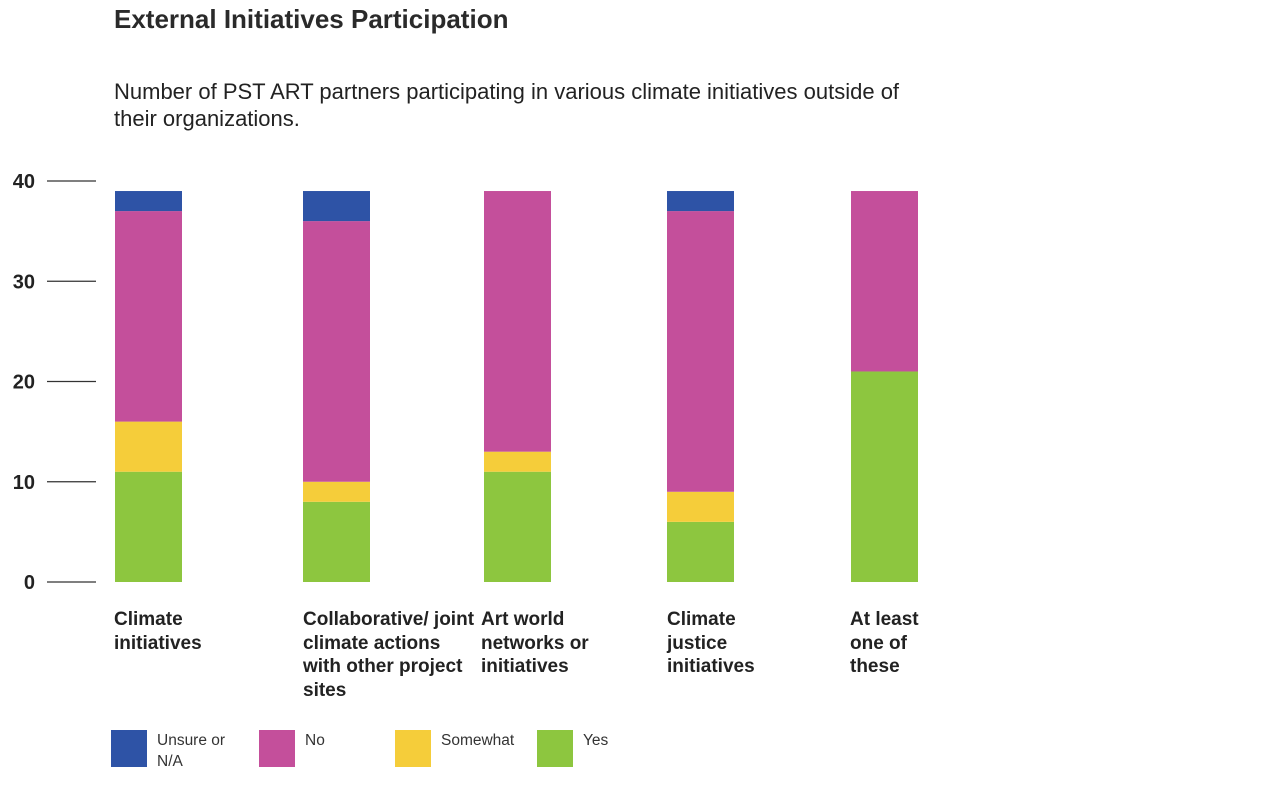 The width and height of the screenshot is (1280, 787). What do you see at coordinates (478, 740) in the screenshot?
I see `legend-label: Somewhat` at bounding box center [478, 740].